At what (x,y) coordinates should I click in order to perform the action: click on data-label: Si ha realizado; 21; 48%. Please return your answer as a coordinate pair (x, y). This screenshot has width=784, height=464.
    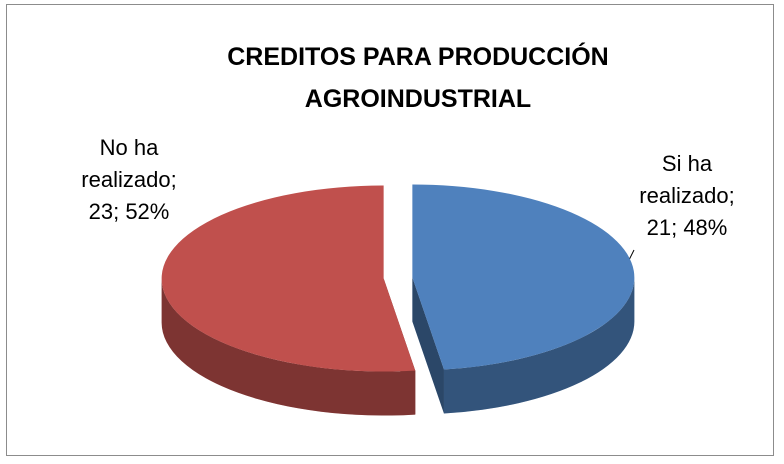
    Looking at the image, I should click on (687, 195).